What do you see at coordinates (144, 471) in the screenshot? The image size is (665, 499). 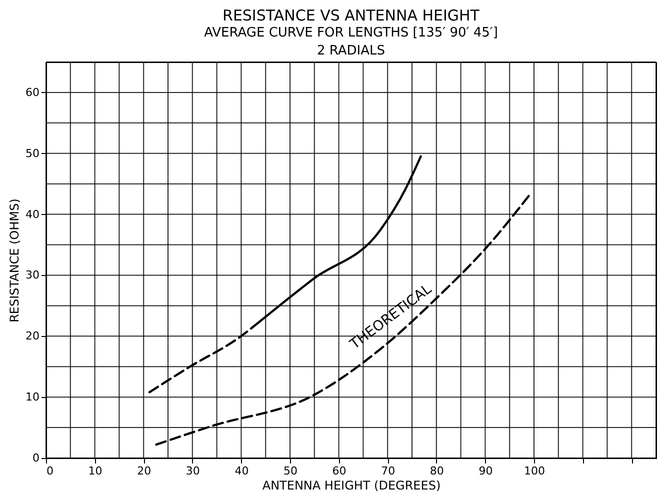 I see `x-tick-label: 20` at bounding box center [144, 471].